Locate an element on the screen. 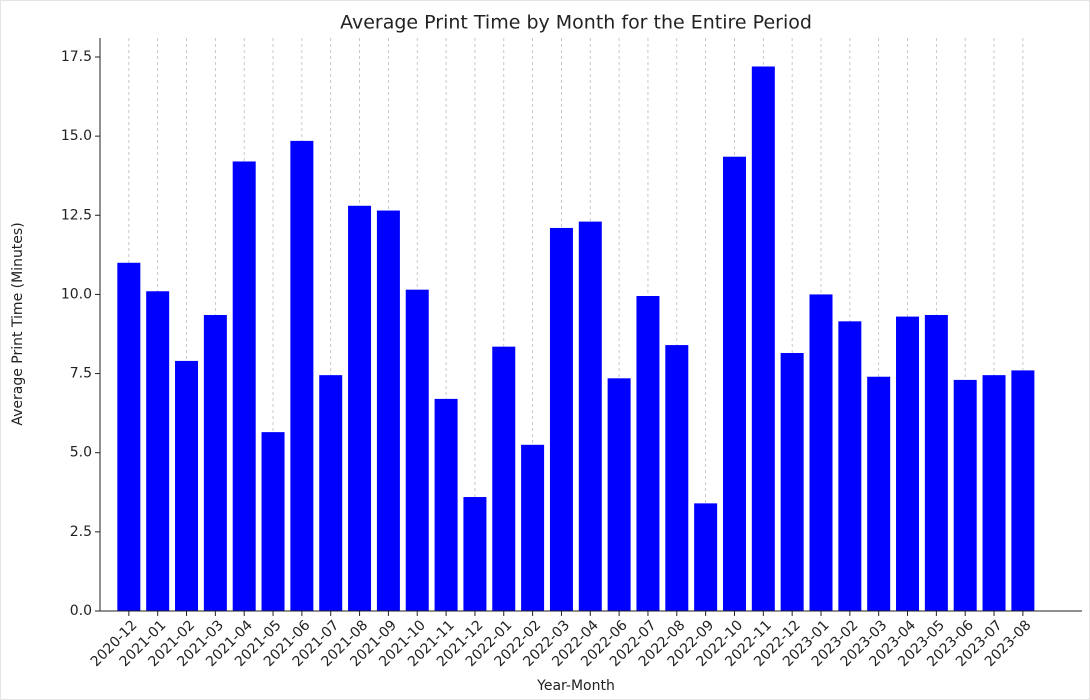 The height and width of the screenshot is (700, 1090). y-tick-label: 2.5 is located at coordinates (81, 532).